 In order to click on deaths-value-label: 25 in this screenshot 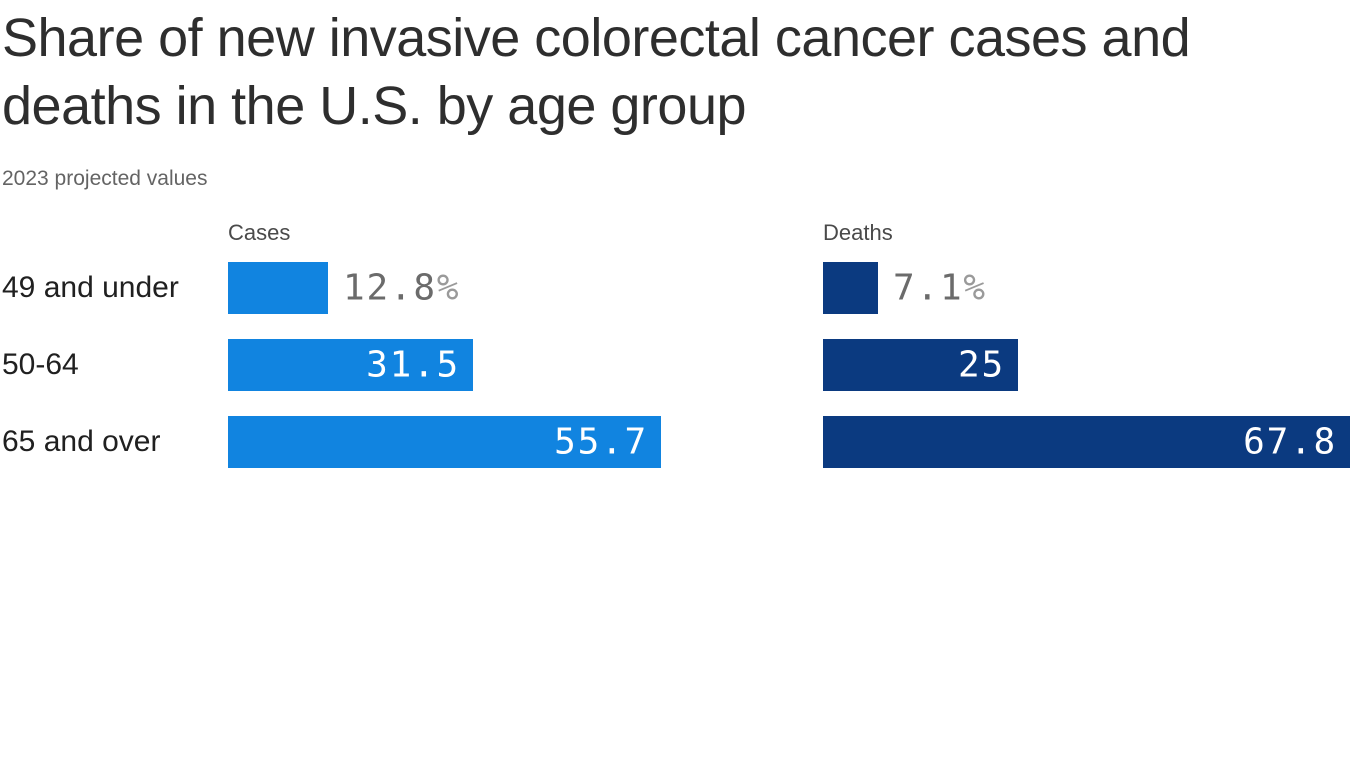, I will do `click(981, 365)`.